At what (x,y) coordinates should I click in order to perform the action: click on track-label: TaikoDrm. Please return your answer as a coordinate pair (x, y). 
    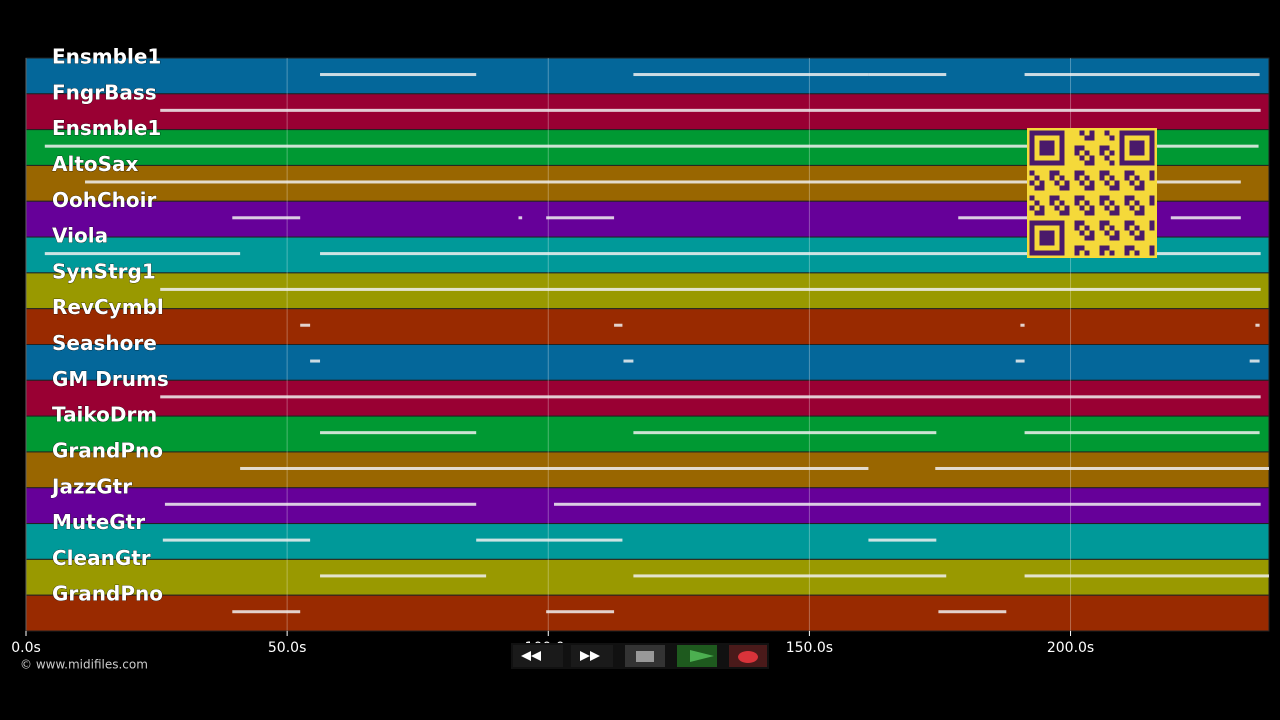
    Looking at the image, I should click on (104, 415).